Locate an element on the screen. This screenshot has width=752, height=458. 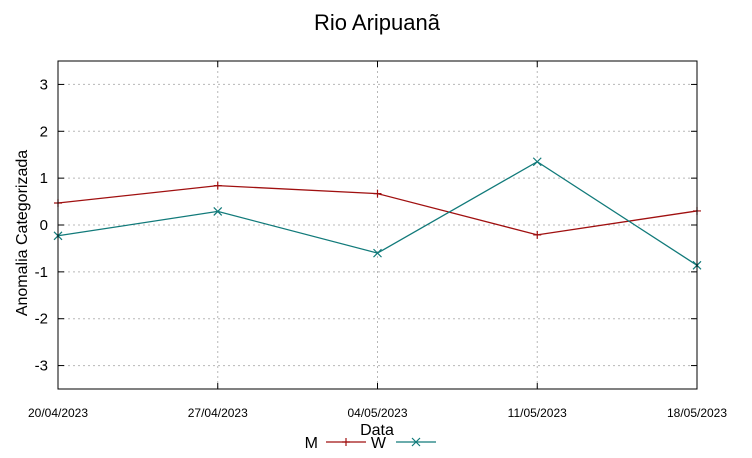
series-m is located at coordinates (377, 210).